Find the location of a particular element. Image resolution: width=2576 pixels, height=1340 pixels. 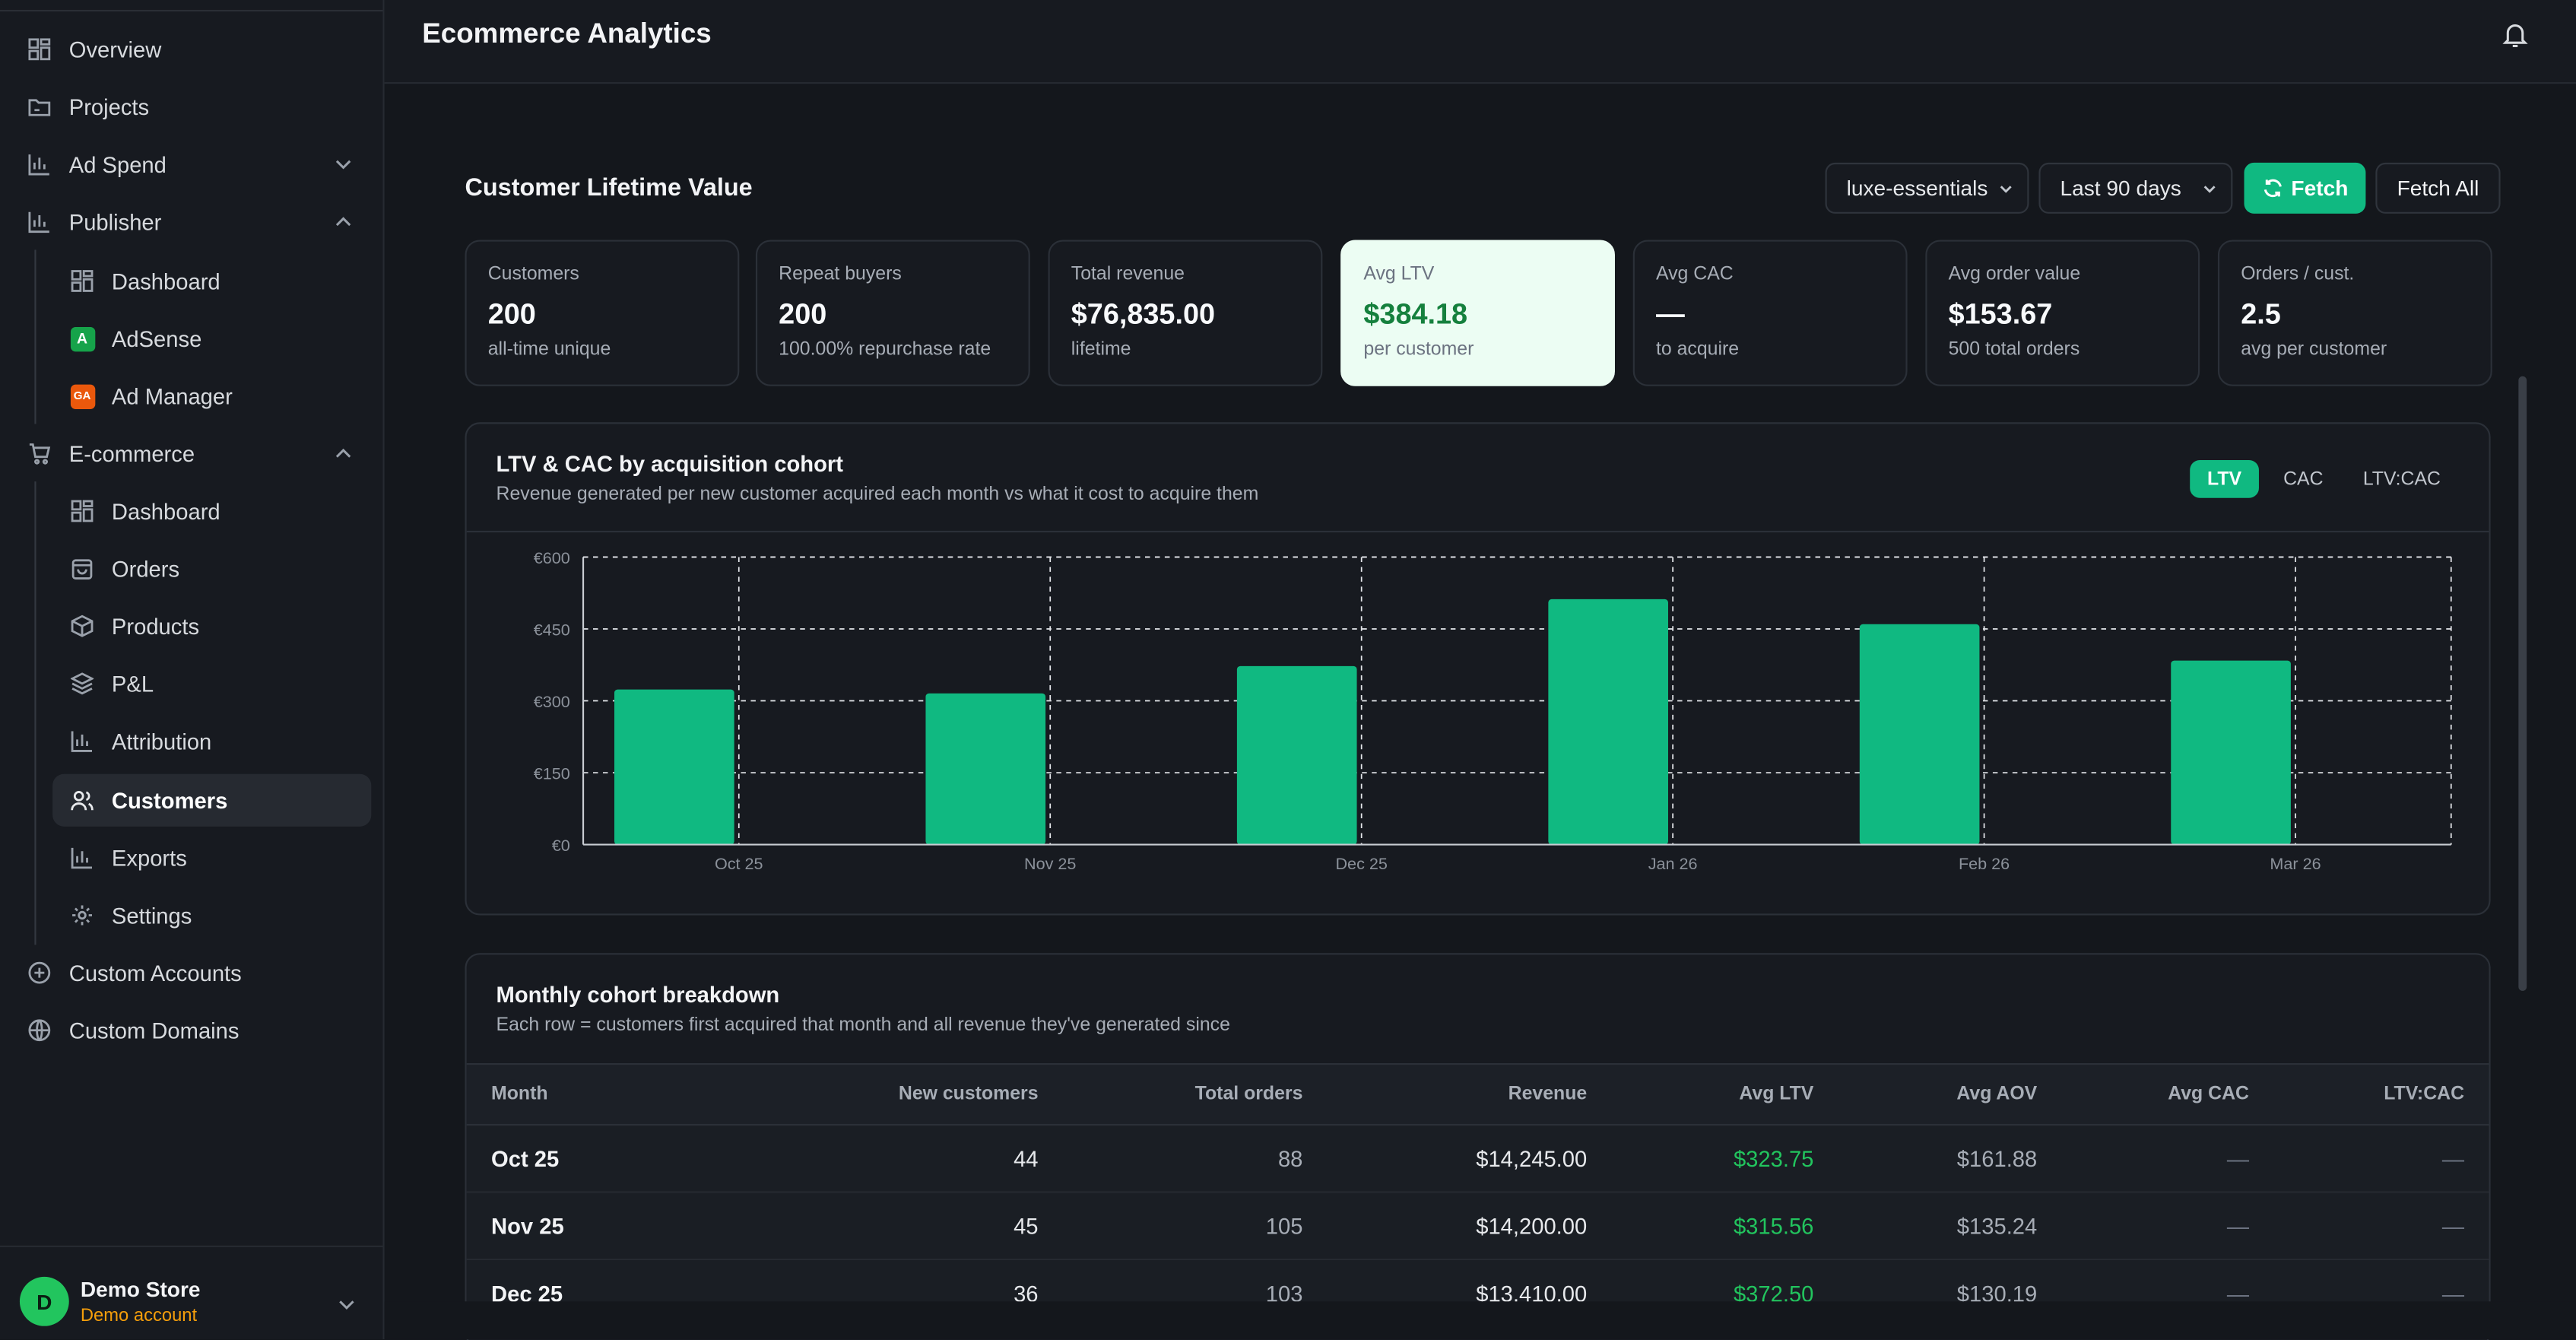

sidebar-item-customers: Customers is located at coordinates (212, 800).